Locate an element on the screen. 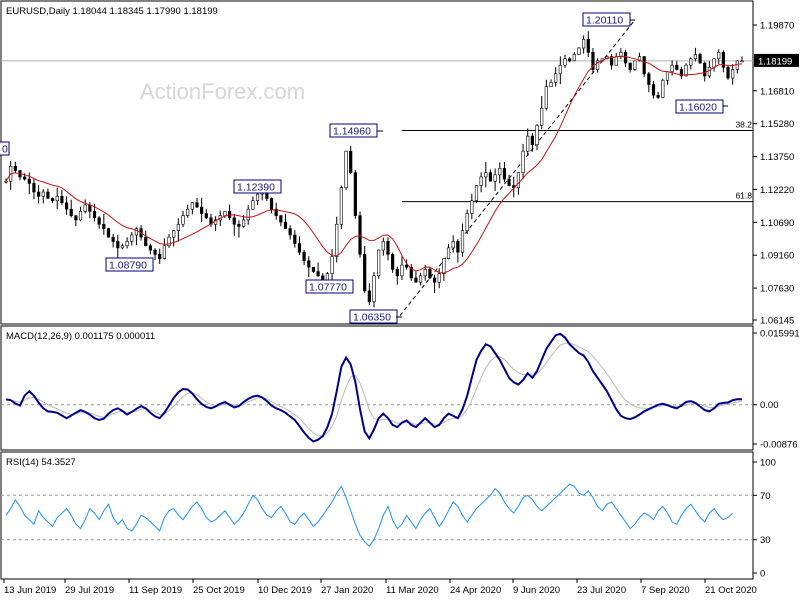 This screenshot has width=800, height=600. current-price-box is located at coordinates (776, 60).